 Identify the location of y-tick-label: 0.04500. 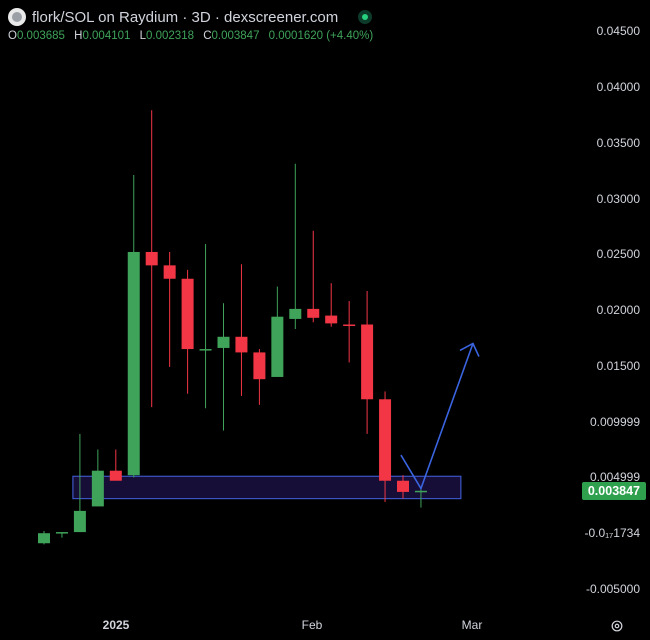
(618, 31).